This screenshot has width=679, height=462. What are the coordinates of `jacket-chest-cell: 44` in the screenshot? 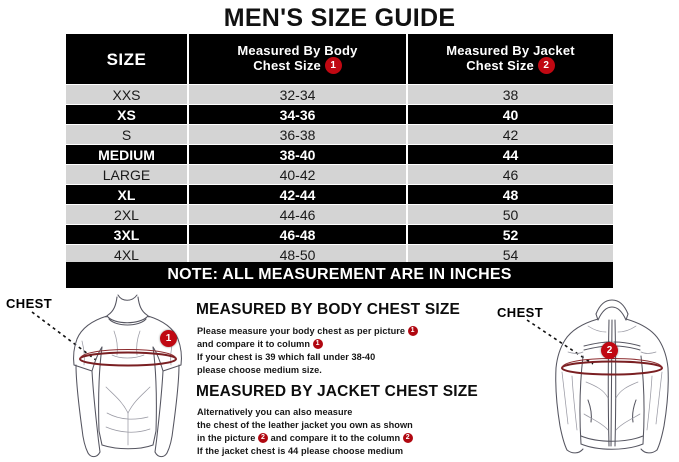 It's located at (509, 154).